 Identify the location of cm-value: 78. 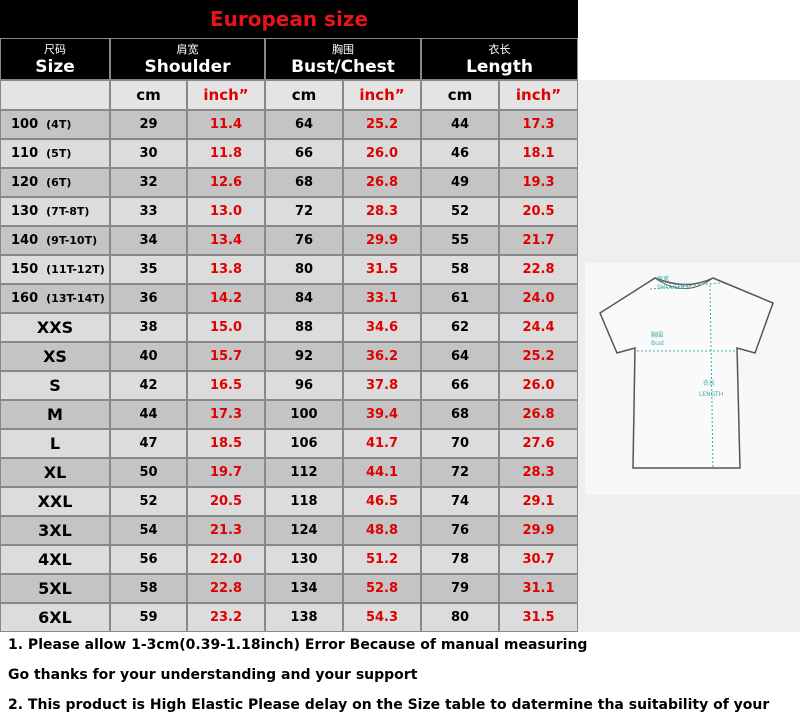
(460, 559).